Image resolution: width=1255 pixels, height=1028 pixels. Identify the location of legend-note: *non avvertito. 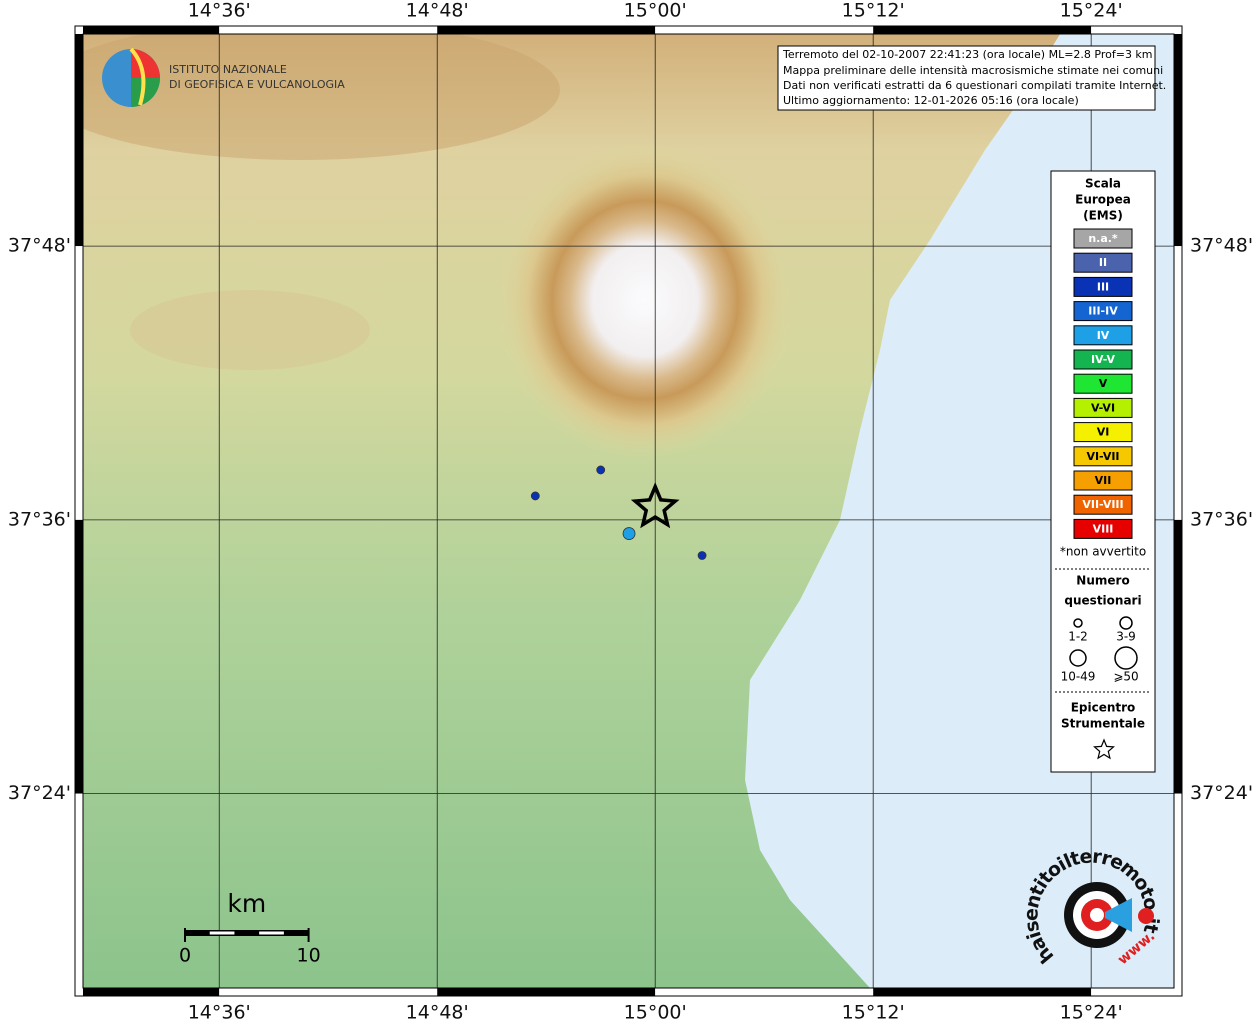
(1103, 552).